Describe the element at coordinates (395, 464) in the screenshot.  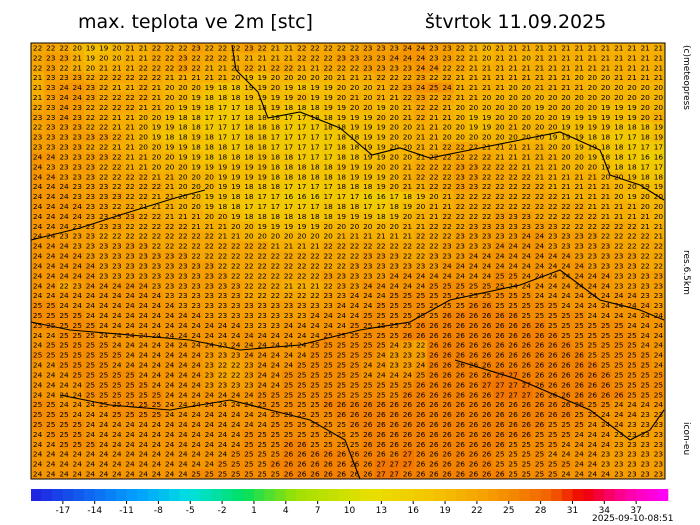
I see `temperature-value: 27` at that location.